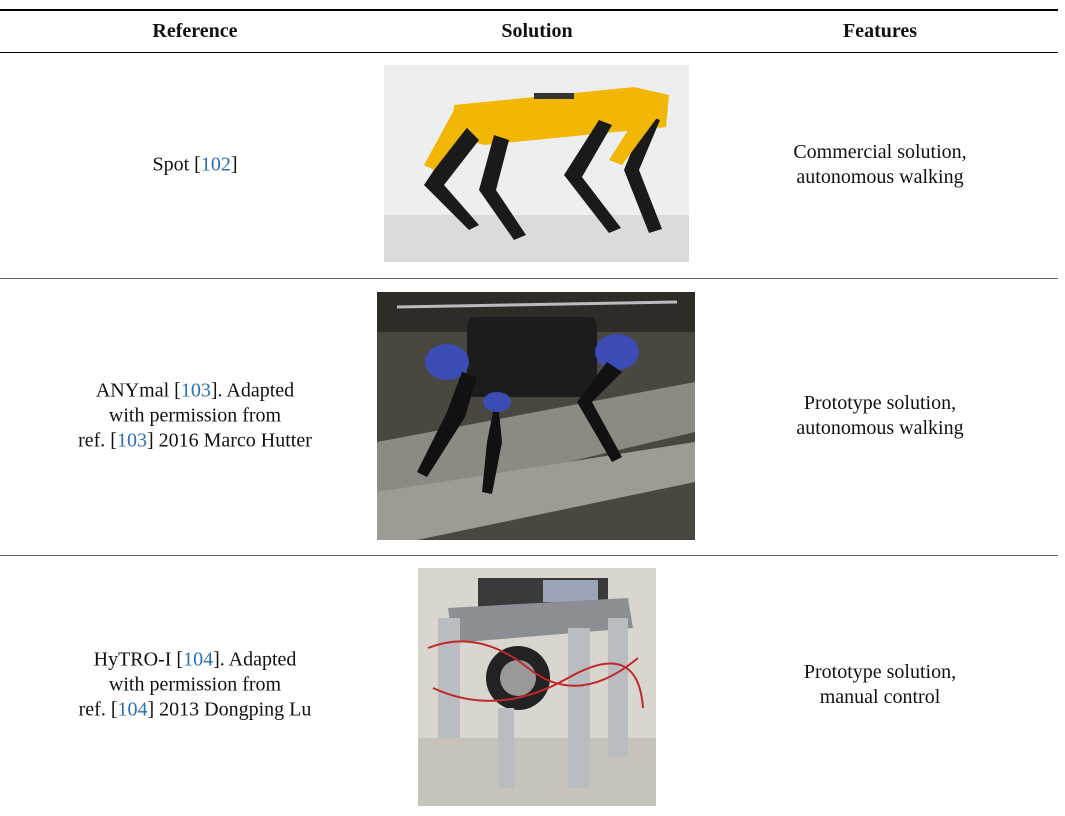 Image resolution: width=1065 pixels, height=816 pixels. Describe the element at coordinates (880, 416) in the screenshot. I see `features-cell: Prototype solution, autonomous walking` at that location.